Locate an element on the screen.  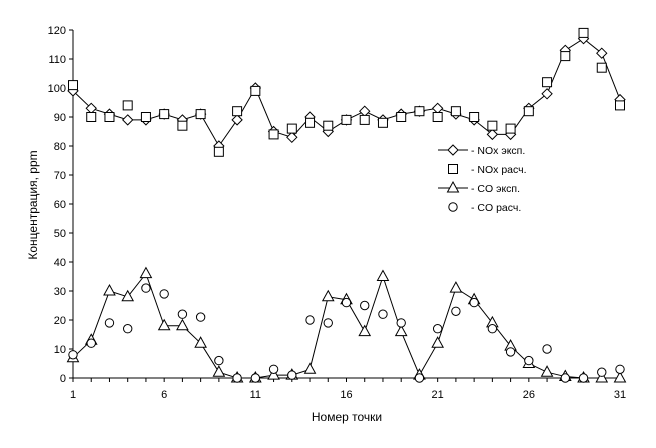
y-tick-label: 20 is located at coordinates (60, 321).